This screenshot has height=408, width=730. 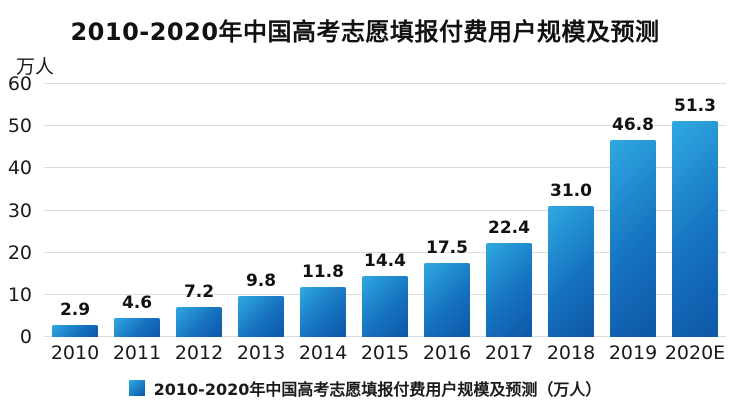 I want to click on legend-marker-icon, so click(x=136, y=388).